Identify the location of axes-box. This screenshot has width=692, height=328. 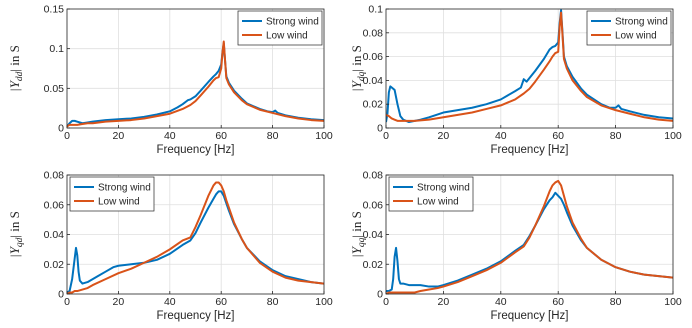
(195, 68).